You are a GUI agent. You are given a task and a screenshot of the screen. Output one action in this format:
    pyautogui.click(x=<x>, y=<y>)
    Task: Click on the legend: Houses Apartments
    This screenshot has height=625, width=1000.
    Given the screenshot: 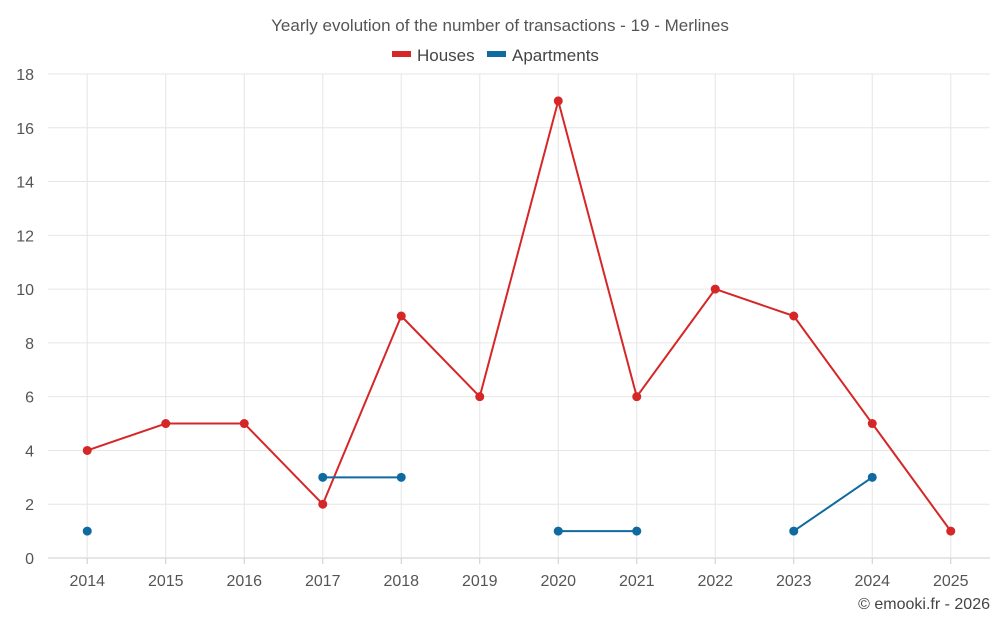 What is the action you would take?
    pyautogui.click(x=495, y=55)
    